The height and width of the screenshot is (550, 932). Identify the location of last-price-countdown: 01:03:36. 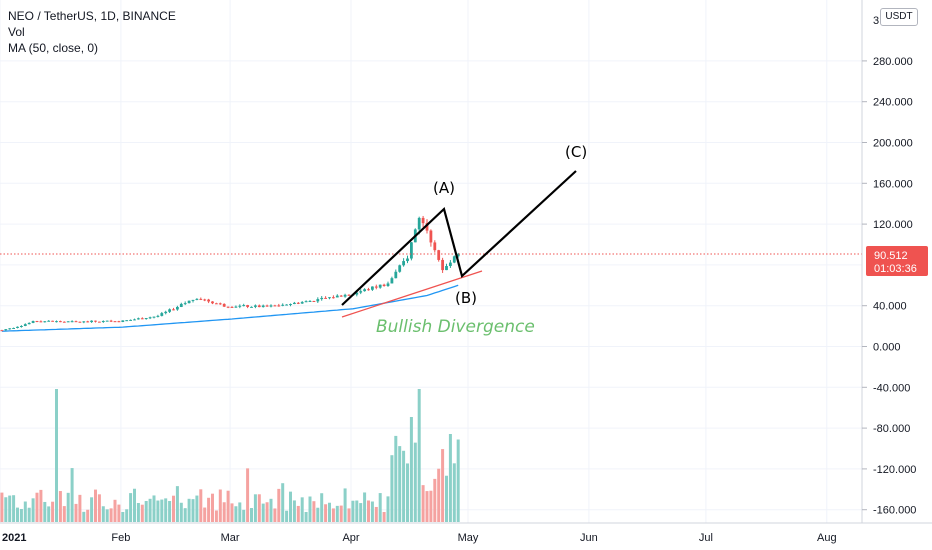
(895, 269).